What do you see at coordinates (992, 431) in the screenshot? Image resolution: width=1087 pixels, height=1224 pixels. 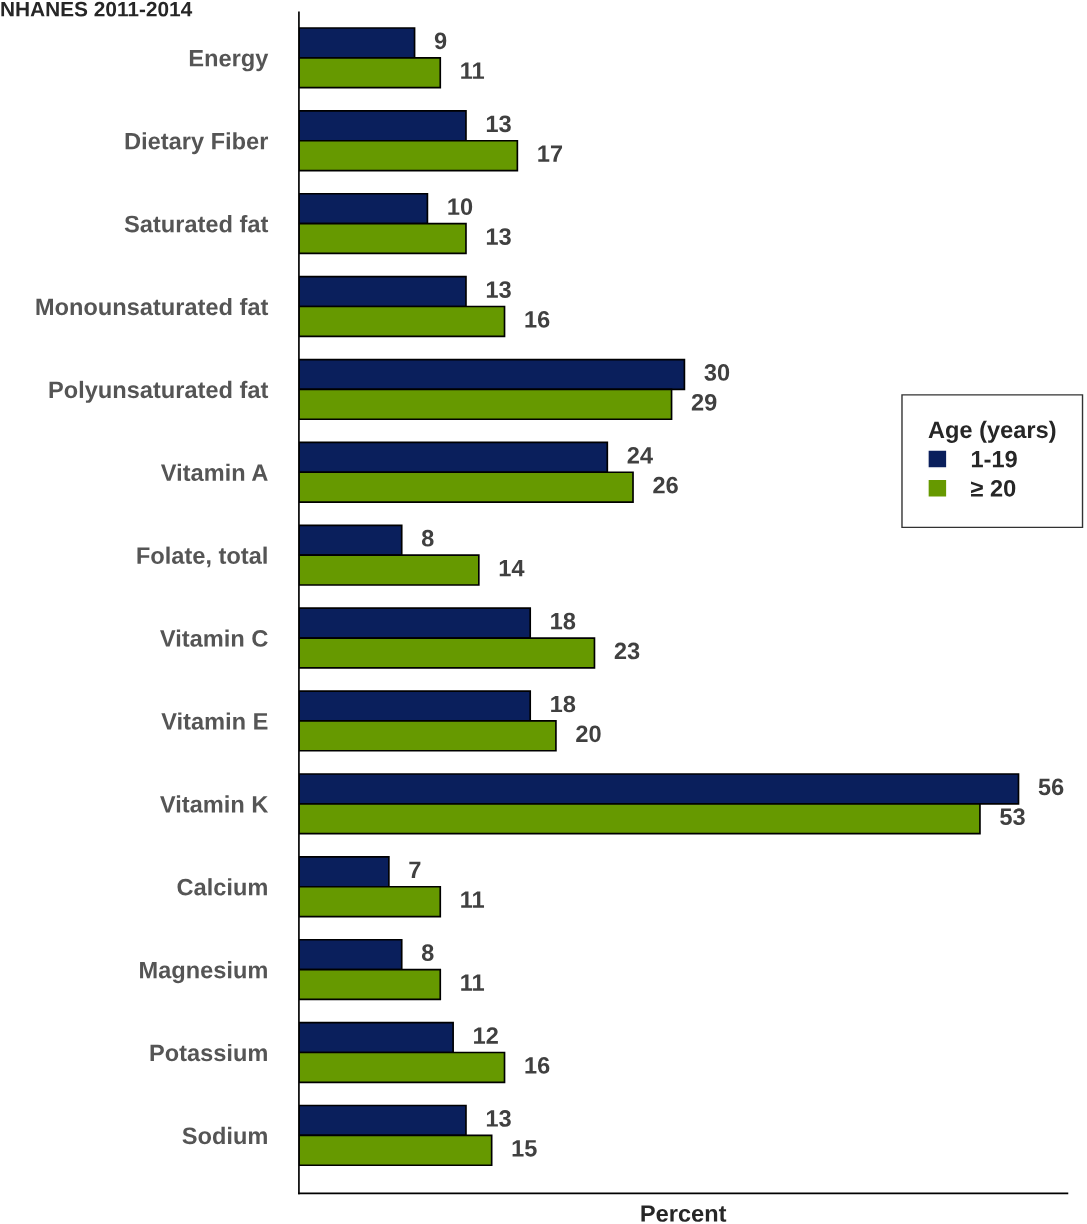 I see `legend-title: Age (years)` at bounding box center [992, 431].